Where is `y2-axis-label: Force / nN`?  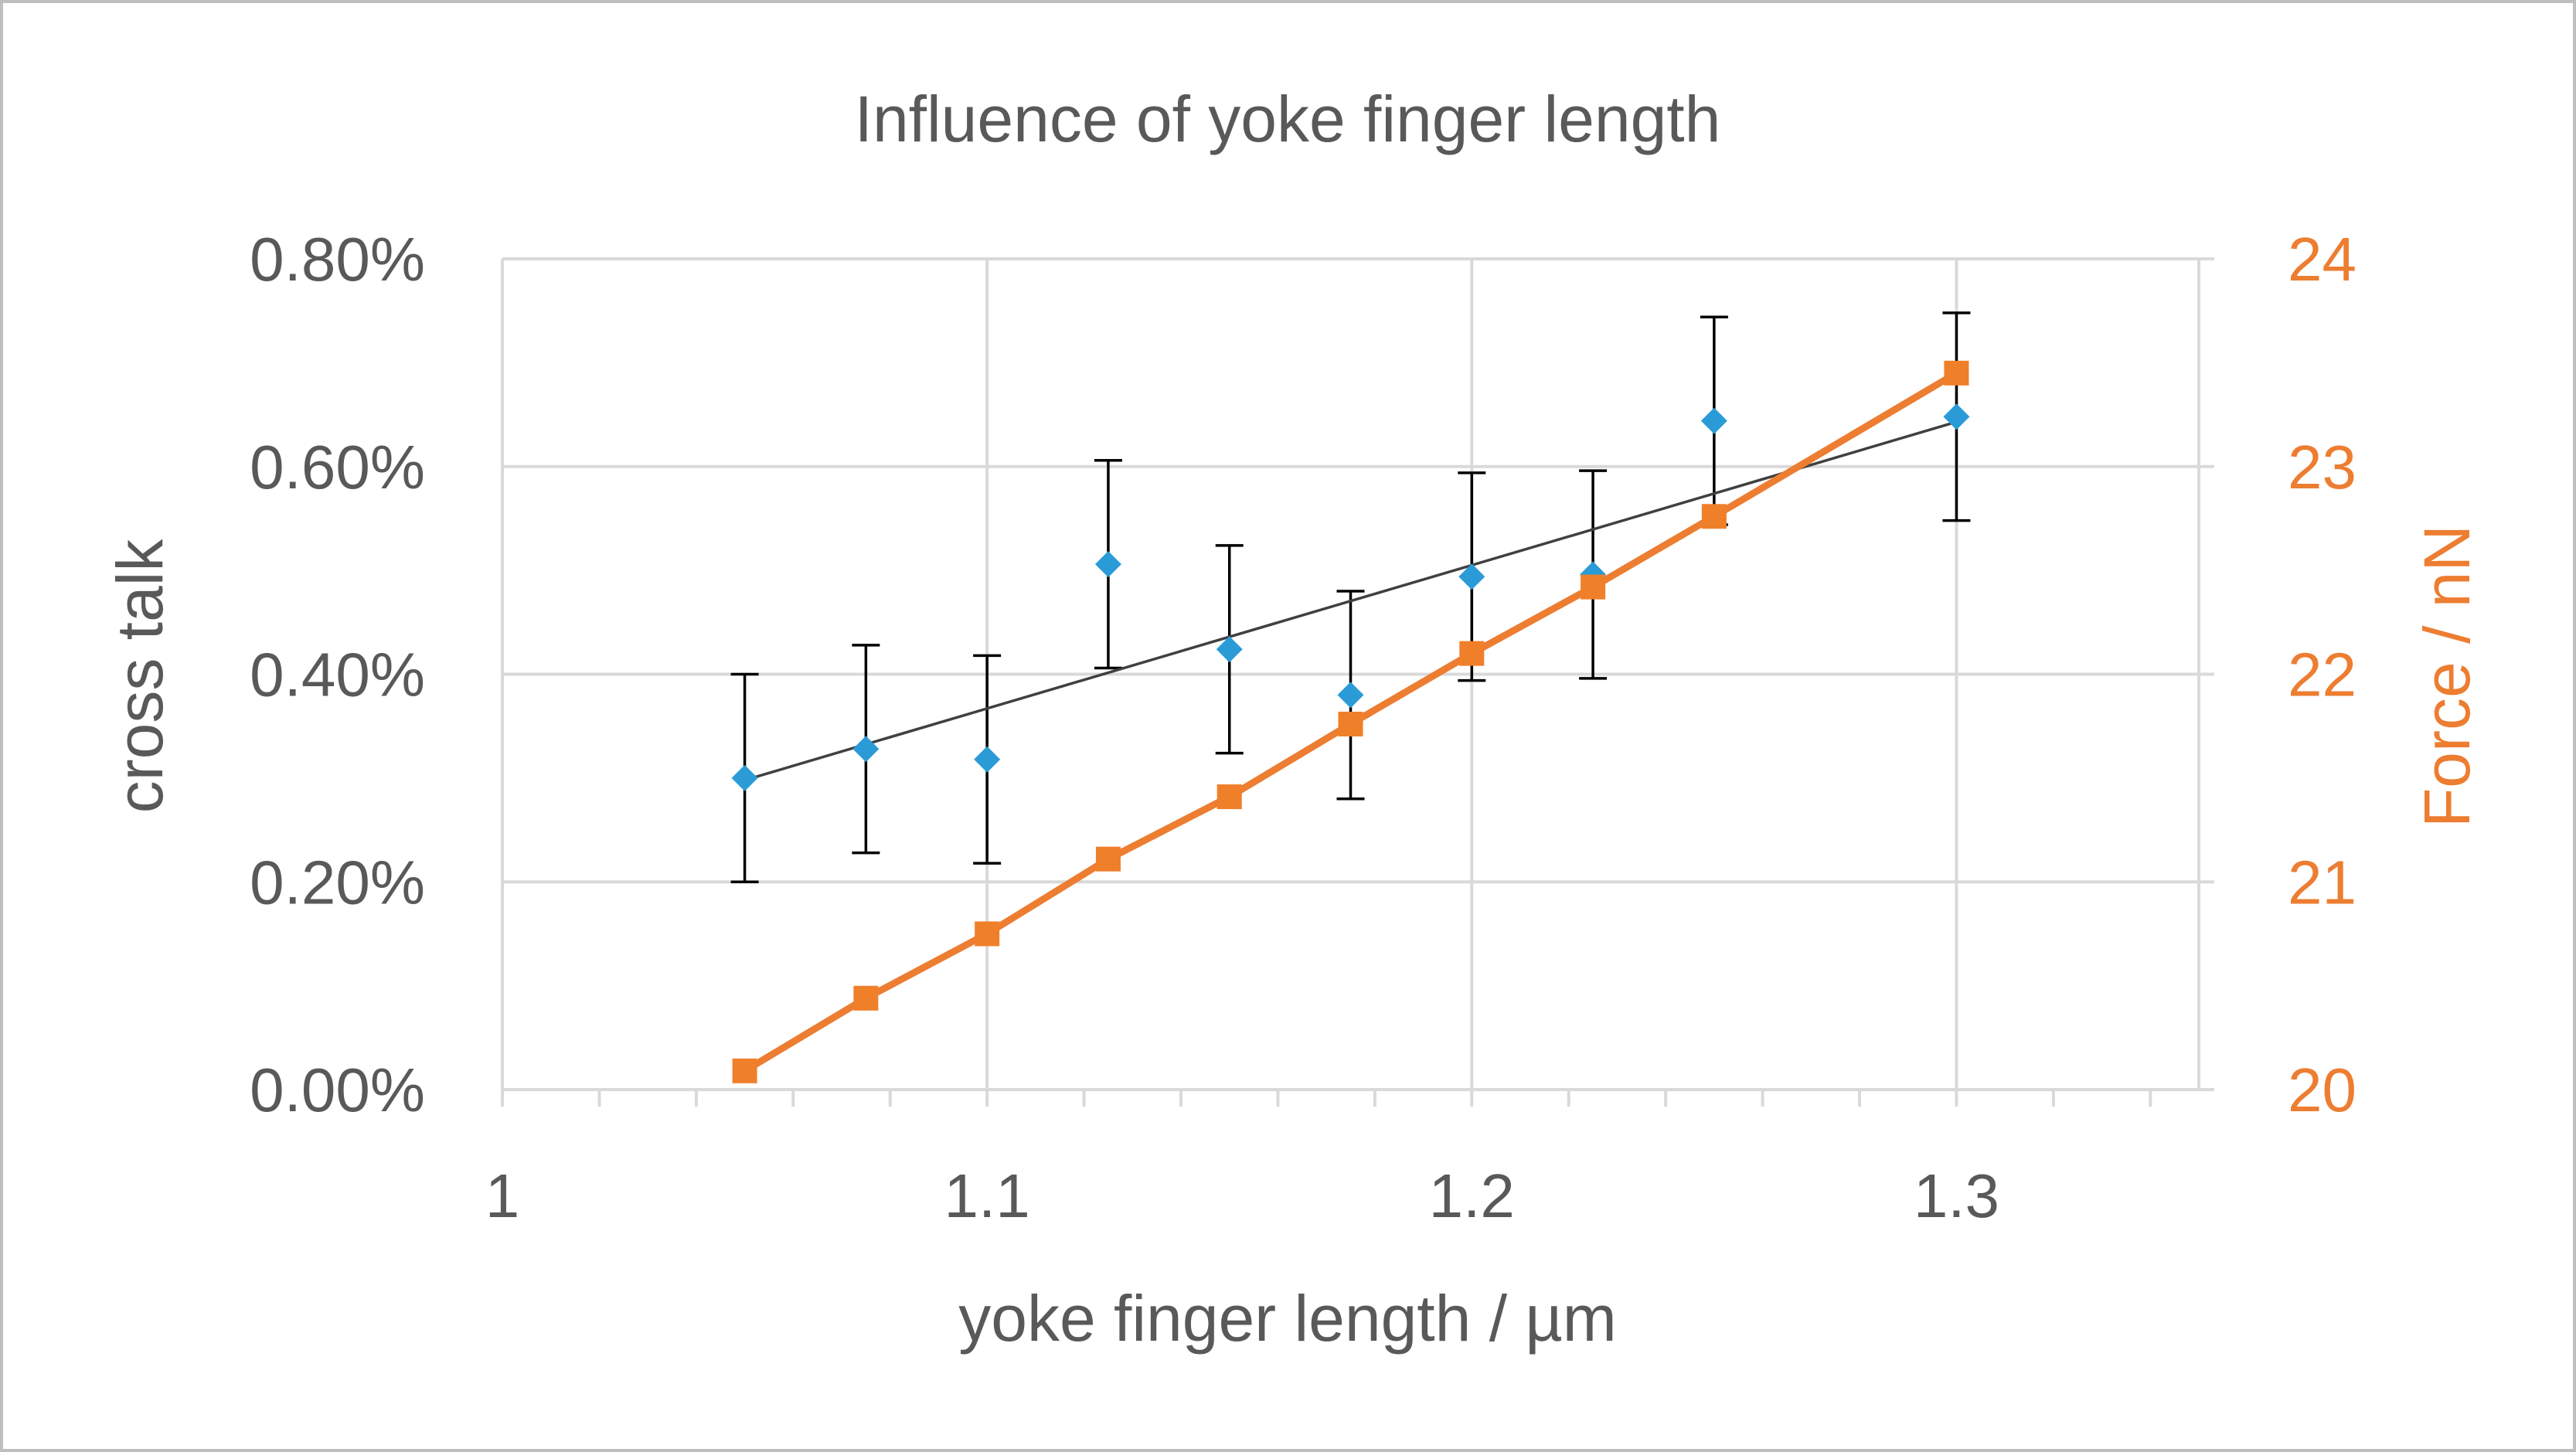
y2-axis-label: Force / nN is located at coordinates (2447, 677).